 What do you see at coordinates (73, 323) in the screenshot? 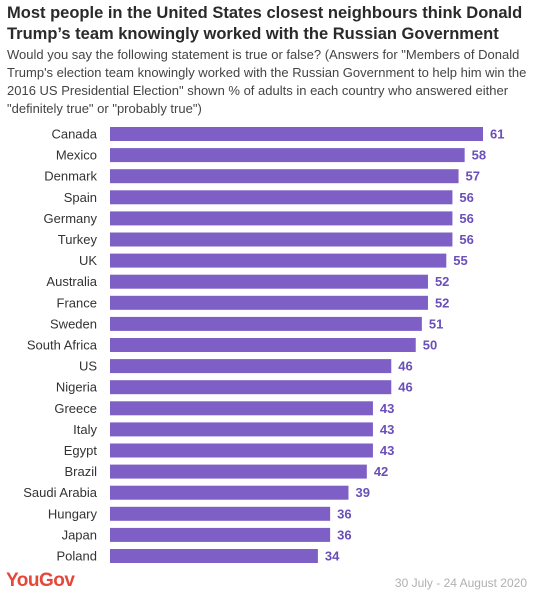
I see `category-label: Sweden` at bounding box center [73, 323].